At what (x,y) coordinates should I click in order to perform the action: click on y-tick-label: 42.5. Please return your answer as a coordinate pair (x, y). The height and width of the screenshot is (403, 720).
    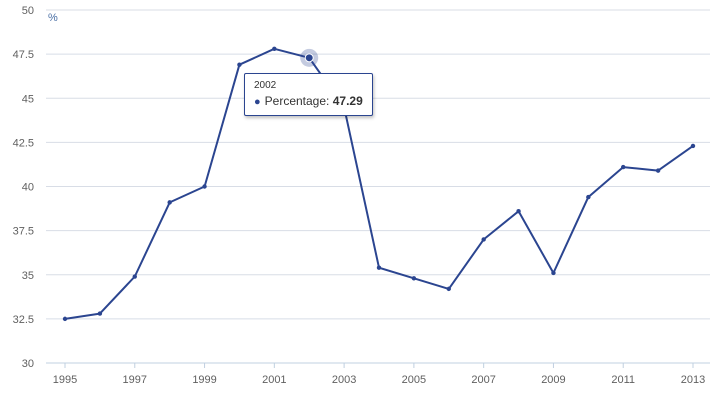
    Looking at the image, I should click on (23, 143).